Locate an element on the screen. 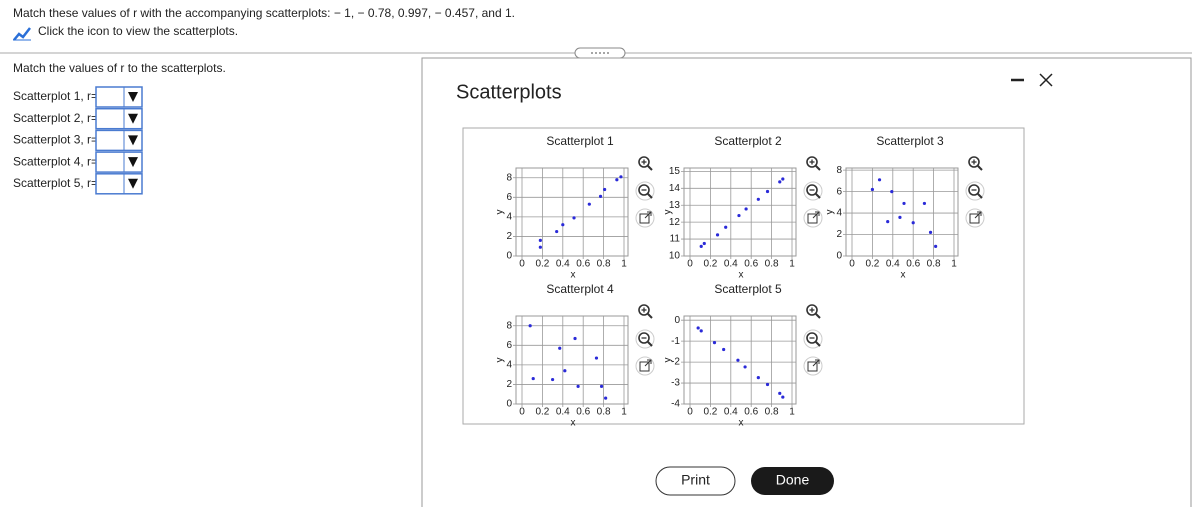  y-tick-label: 2 is located at coordinates (839, 234).